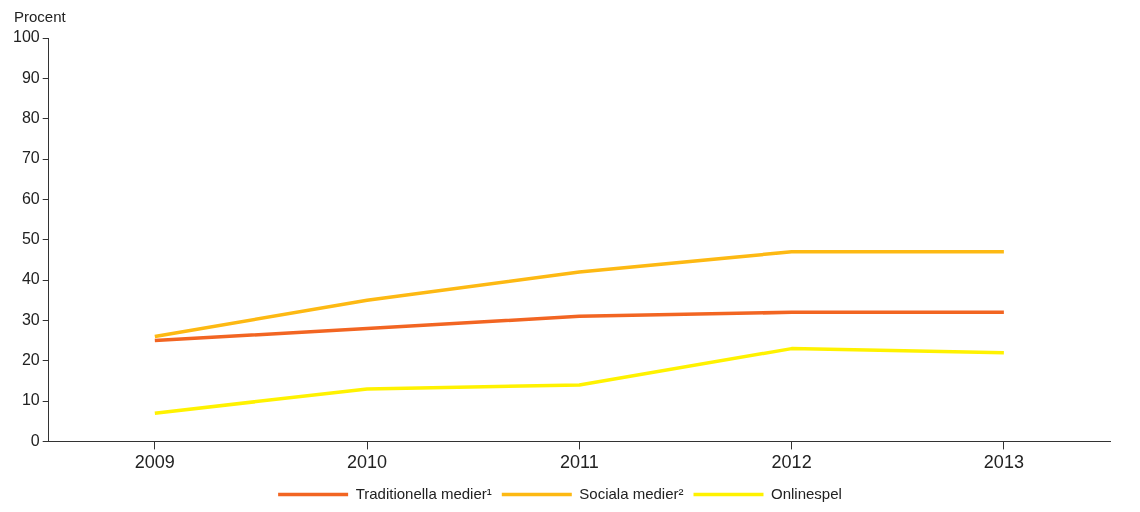 The image size is (1140, 512). I want to click on y-tick-label: 30, so click(30, 319).